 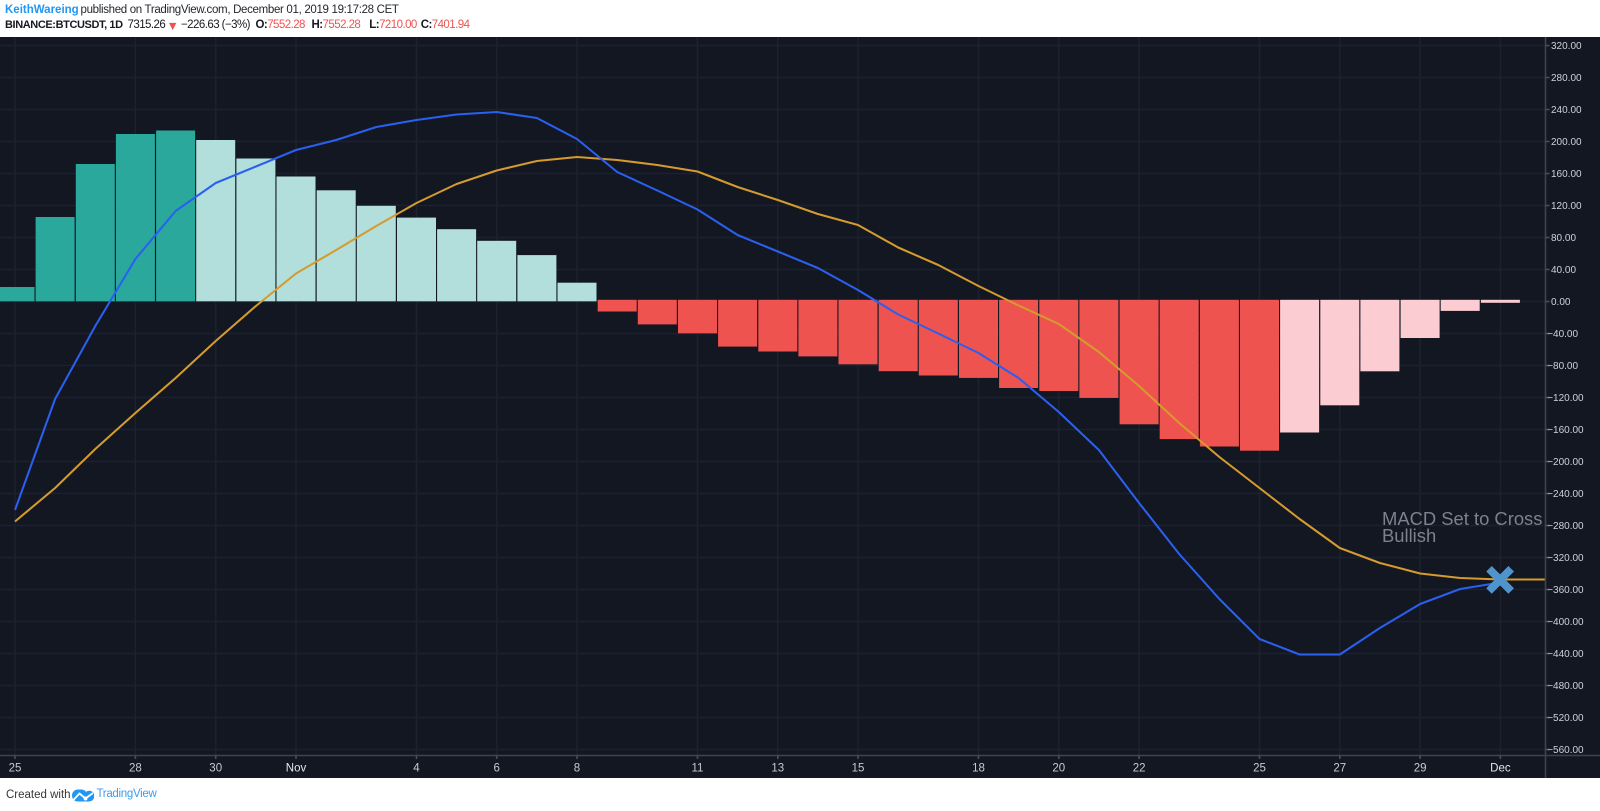 What do you see at coordinates (1565, 718) in the screenshot?
I see `svg-text: −520.00` at bounding box center [1565, 718].